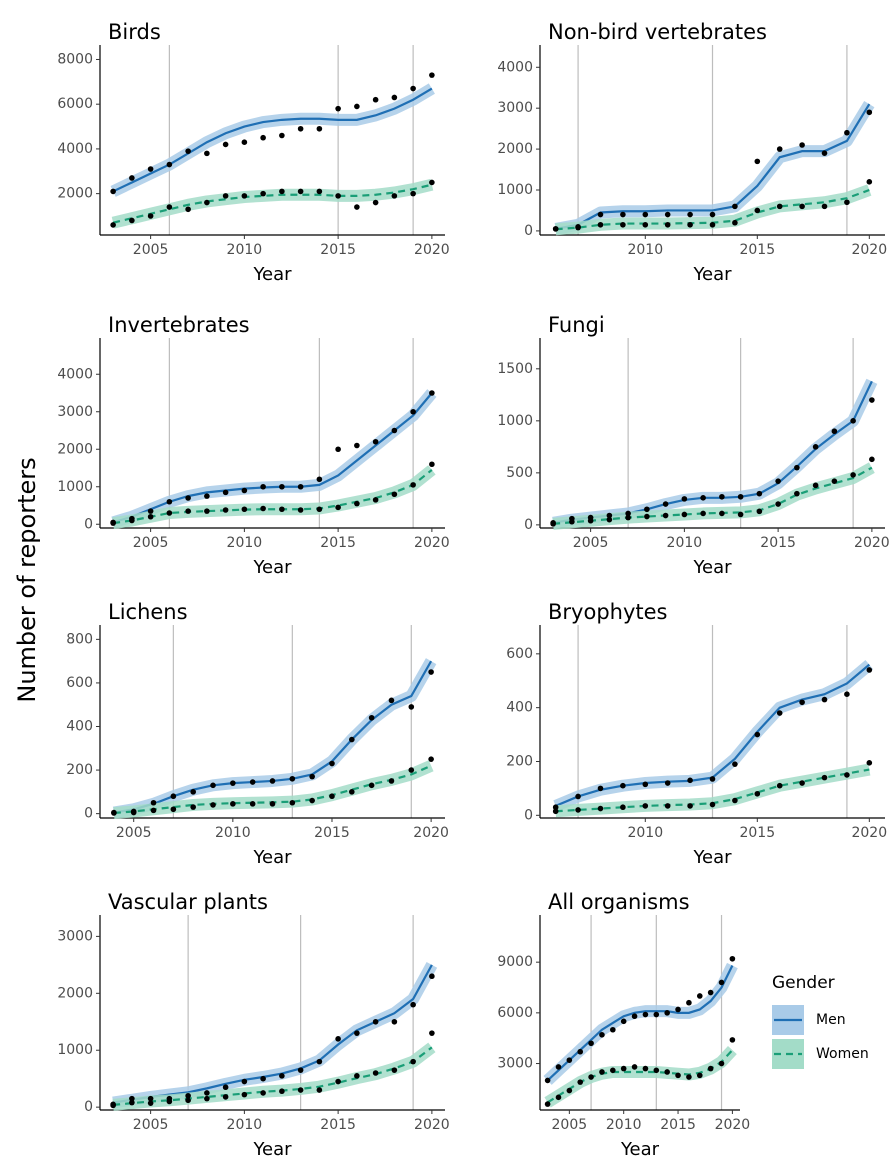 This screenshot has width=896, height=1163. I want to click on panel-title: Lichens, so click(148, 612).